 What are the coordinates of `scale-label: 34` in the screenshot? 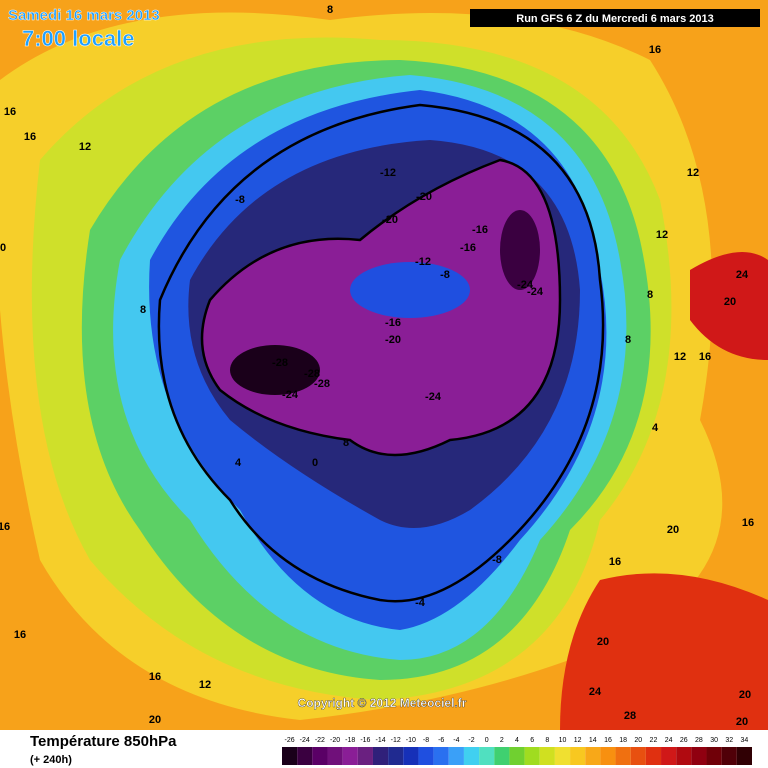 It's located at (745, 740).